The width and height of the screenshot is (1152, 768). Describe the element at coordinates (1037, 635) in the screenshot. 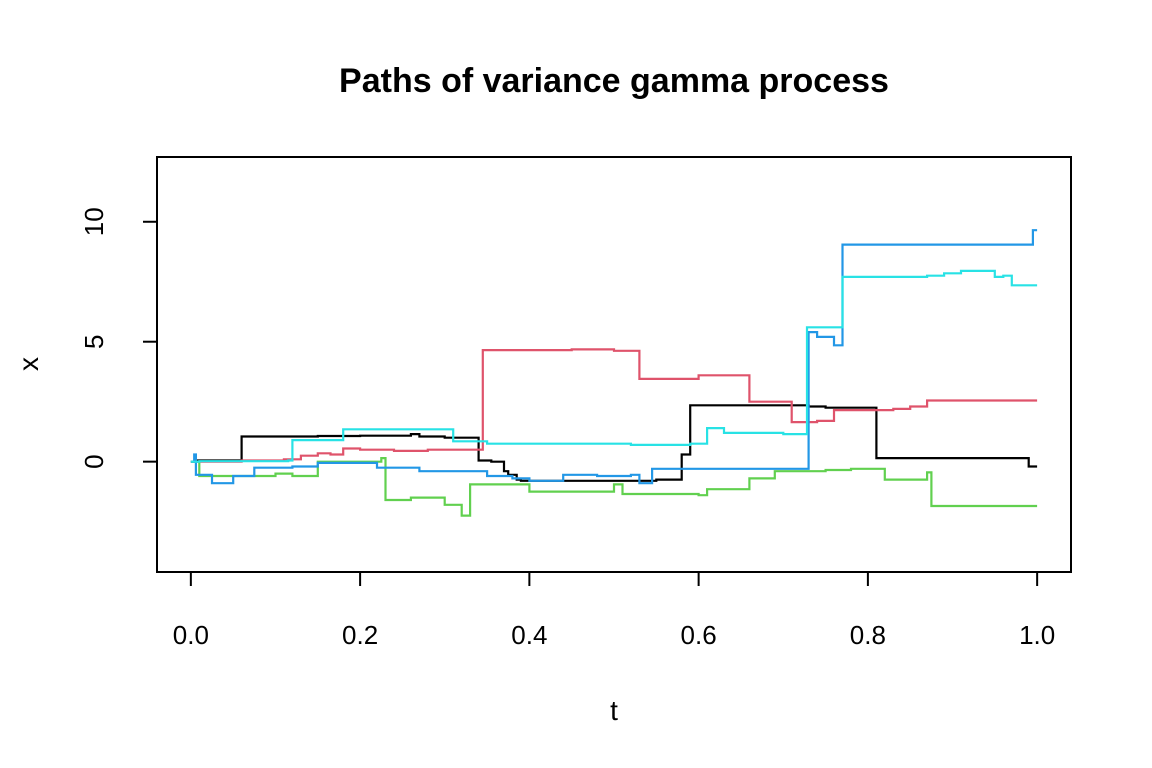

I see `x-tick-label: 1.0` at that location.